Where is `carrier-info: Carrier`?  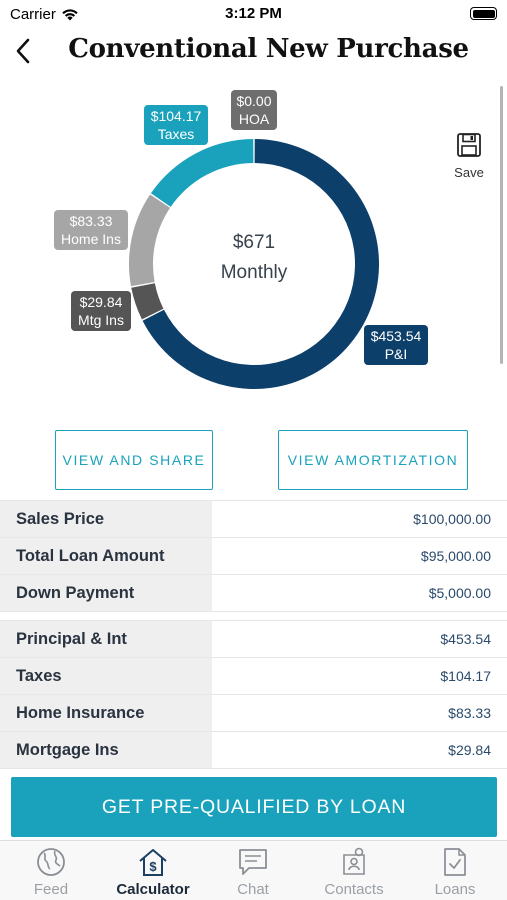 carrier-info: Carrier is located at coordinates (44, 14).